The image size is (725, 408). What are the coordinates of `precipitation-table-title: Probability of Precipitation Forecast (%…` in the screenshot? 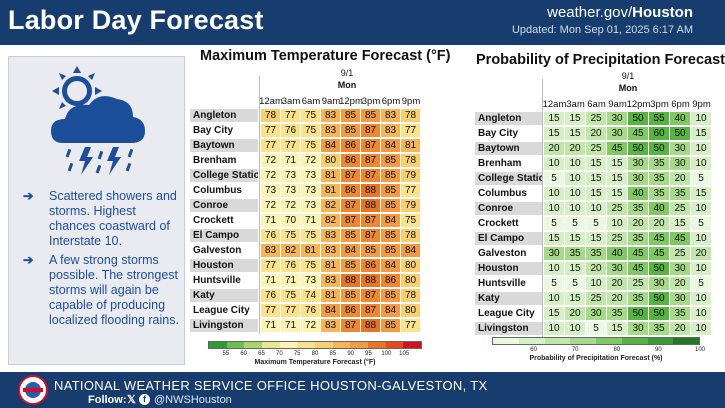 It's located at (600, 60).